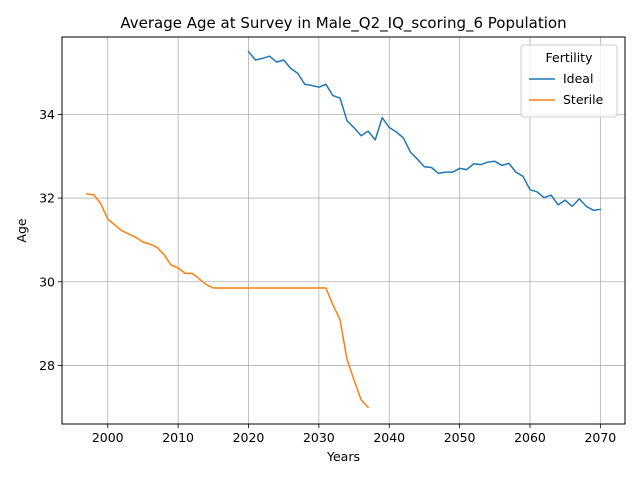  Describe the element at coordinates (21, 230) in the screenshot. I see `y-axis-label: Age` at that location.